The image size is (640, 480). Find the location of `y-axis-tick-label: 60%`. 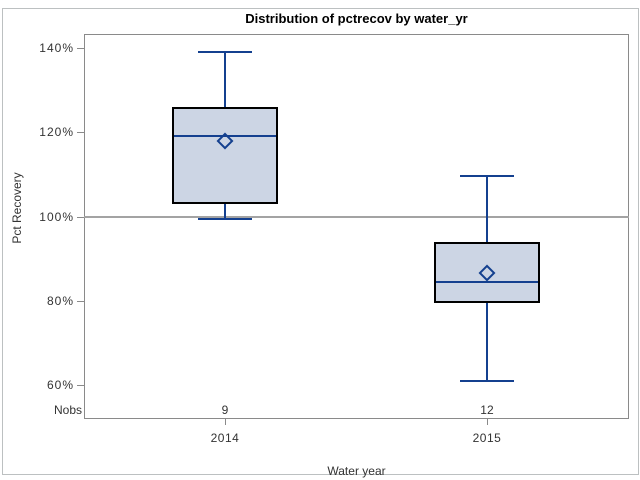

y-axis-tick-label: 60% is located at coordinates (60, 385).